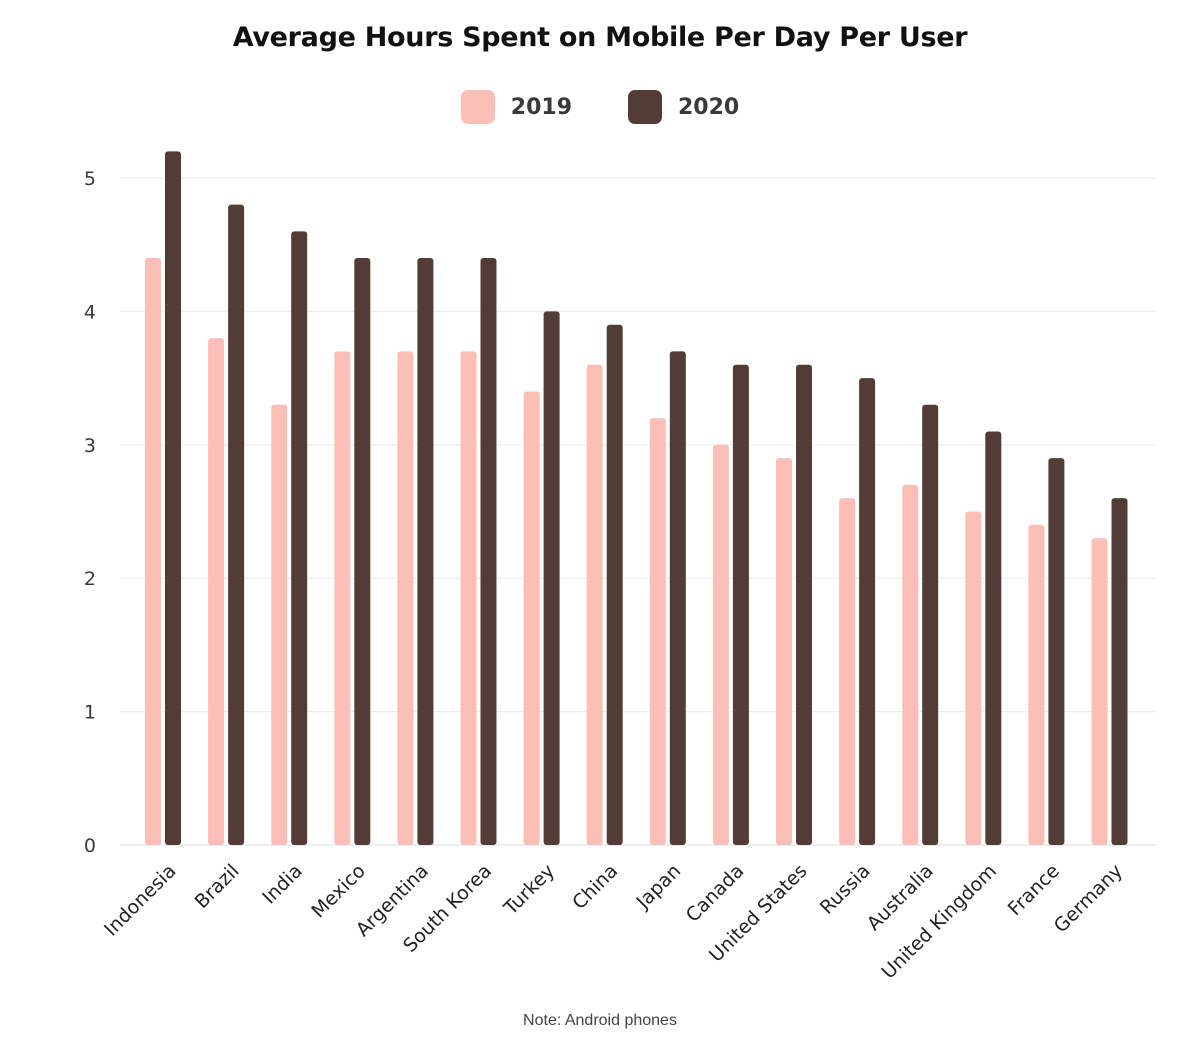 Image resolution: width=1200 pixels, height=1056 pixels. What do you see at coordinates (236, 524) in the screenshot?
I see `bar-2020-brazil` at bounding box center [236, 524].